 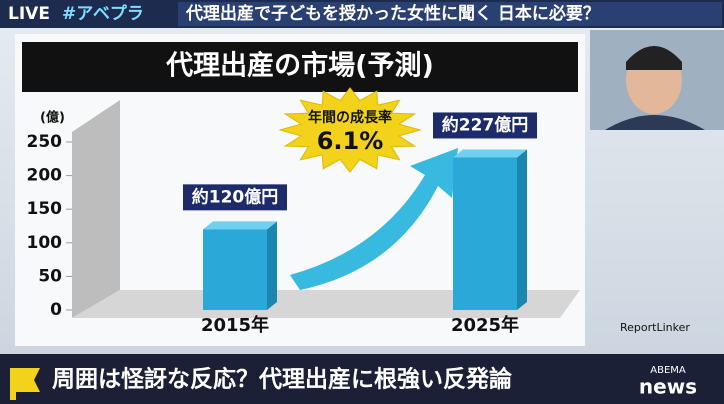 I want to click on headline-box, so click(x=450, y=14).